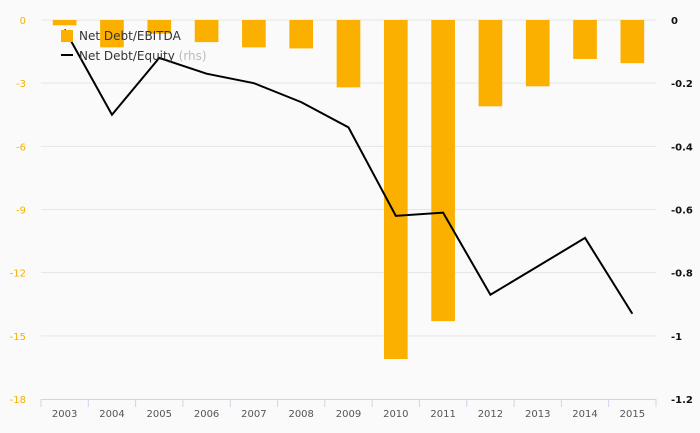 The width and height of the screenshot is (700, 433). What do you see at coordinates (159, 414) in the screenshot?
I see `x-tick-label: 2005` at bounding box center [159, 414].